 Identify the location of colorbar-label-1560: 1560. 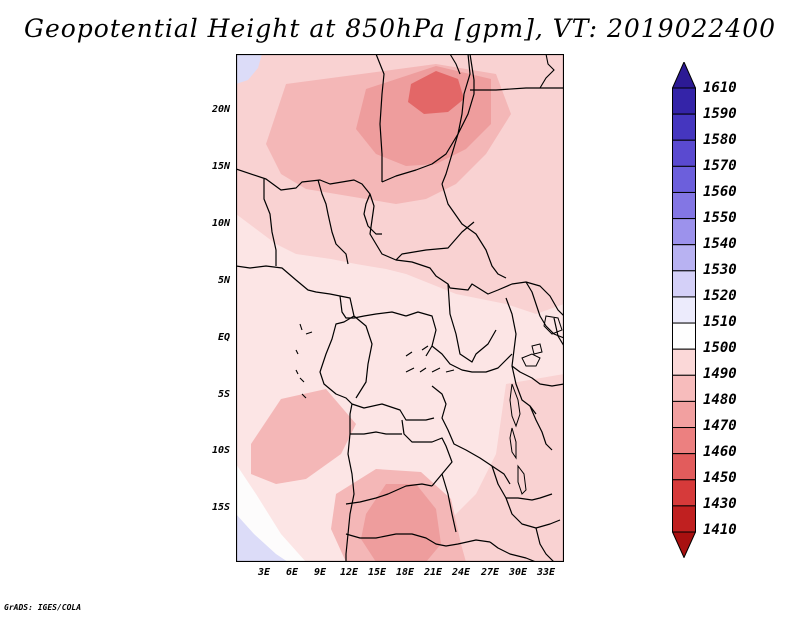
(720, 192).